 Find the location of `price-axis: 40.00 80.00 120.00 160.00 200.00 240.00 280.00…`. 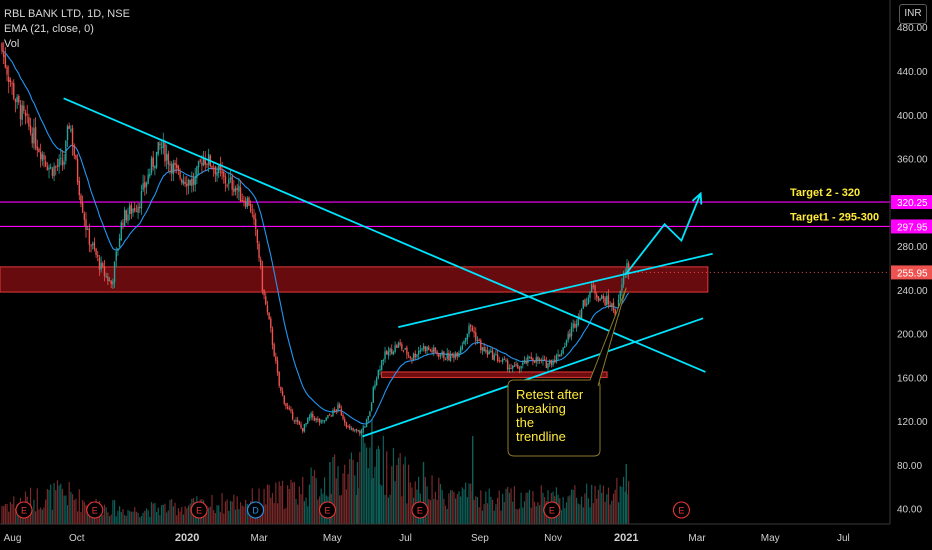

price-axis: 40.00 80.00 120.00 160.00 200.00 240.00 280.00… is located at coordinates (910, 275).